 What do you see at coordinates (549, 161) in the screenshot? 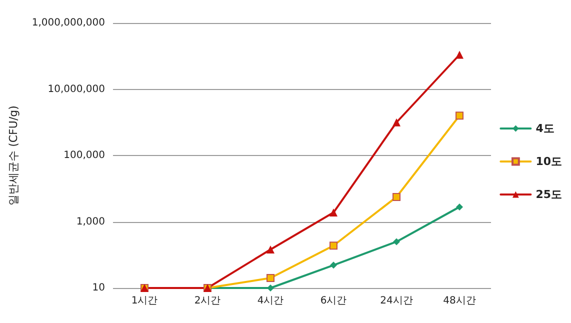
I see `legend-label: 10도` at bounding box center [549, 161].